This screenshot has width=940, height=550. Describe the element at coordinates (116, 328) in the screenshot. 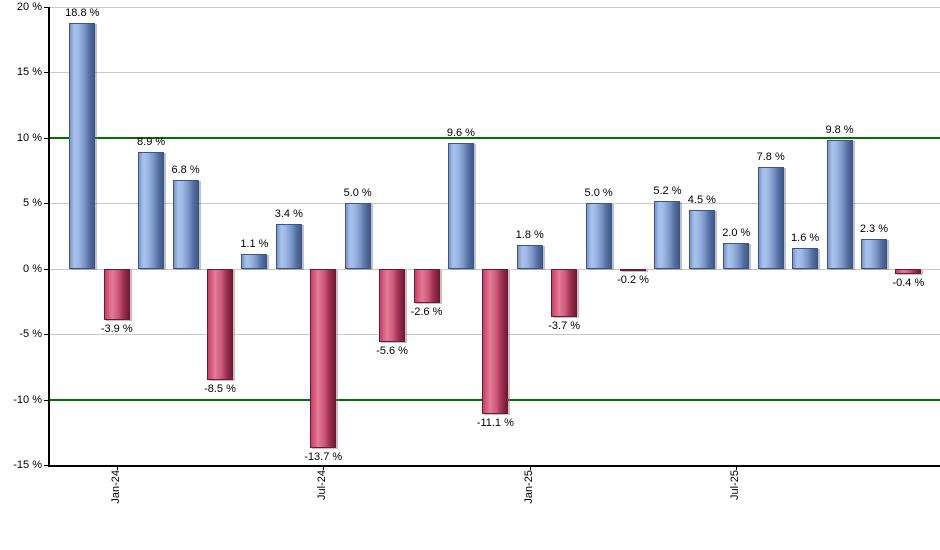

I see `bar-value-label: -3.9 %` at that location.